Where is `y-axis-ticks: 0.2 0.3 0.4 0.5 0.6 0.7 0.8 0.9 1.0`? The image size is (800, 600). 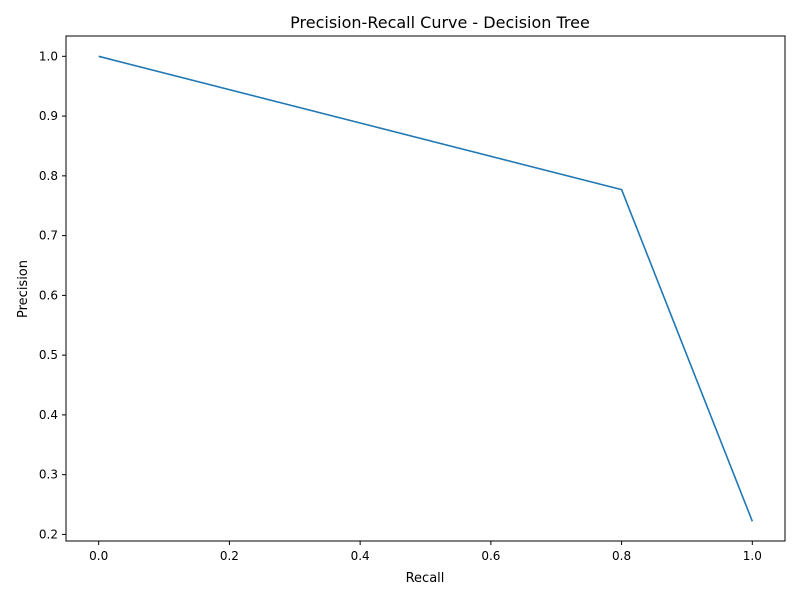 y-axis-ticks: 0.2 0.3 0.4 0.5 0.6 0.7 0.8 0.9 1.0 is located at coordinates (52, 295).